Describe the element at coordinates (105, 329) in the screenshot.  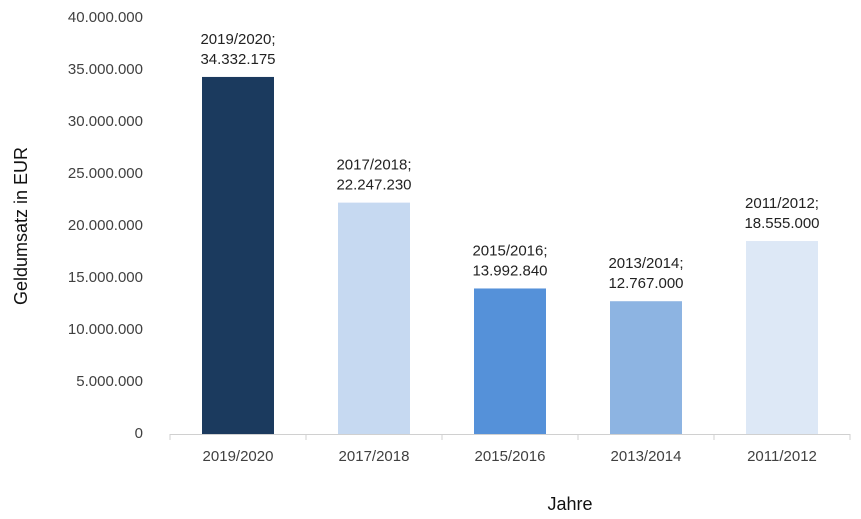
I see `y-tick-label: 10.000.000` at that location.